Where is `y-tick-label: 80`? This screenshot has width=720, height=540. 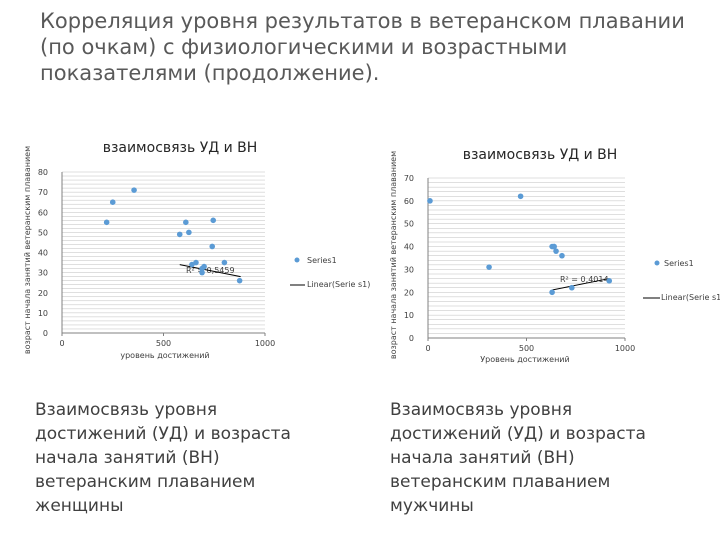
y-tick-label: 80 is located at coordinates (43, 172).